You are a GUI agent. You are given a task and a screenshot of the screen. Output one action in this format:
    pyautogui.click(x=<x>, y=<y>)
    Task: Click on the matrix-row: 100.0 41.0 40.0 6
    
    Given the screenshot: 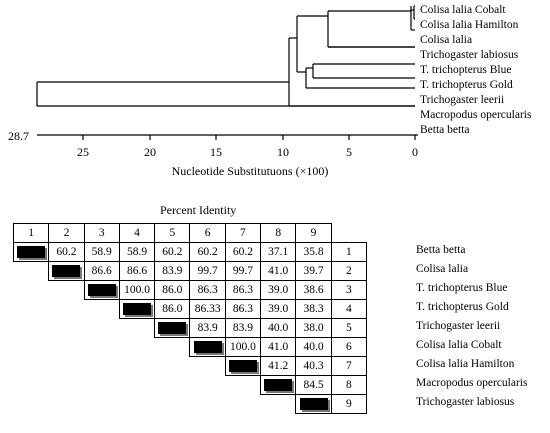 What is the action you would take?
    pyautogui.click(x=190, y=347)
    